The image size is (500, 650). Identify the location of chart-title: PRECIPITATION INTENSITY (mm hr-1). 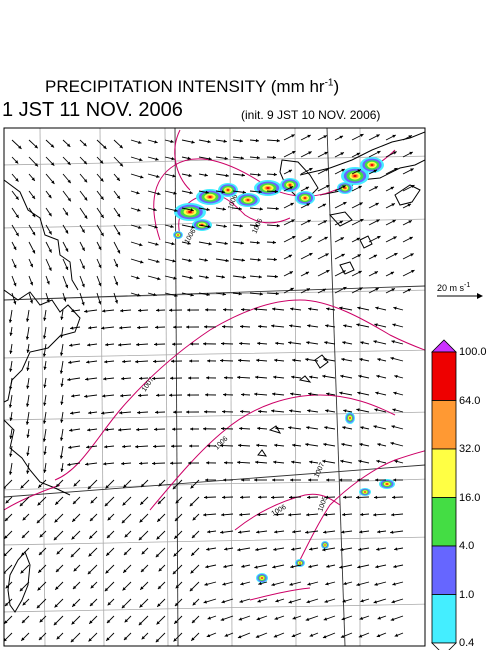
(192, 86).